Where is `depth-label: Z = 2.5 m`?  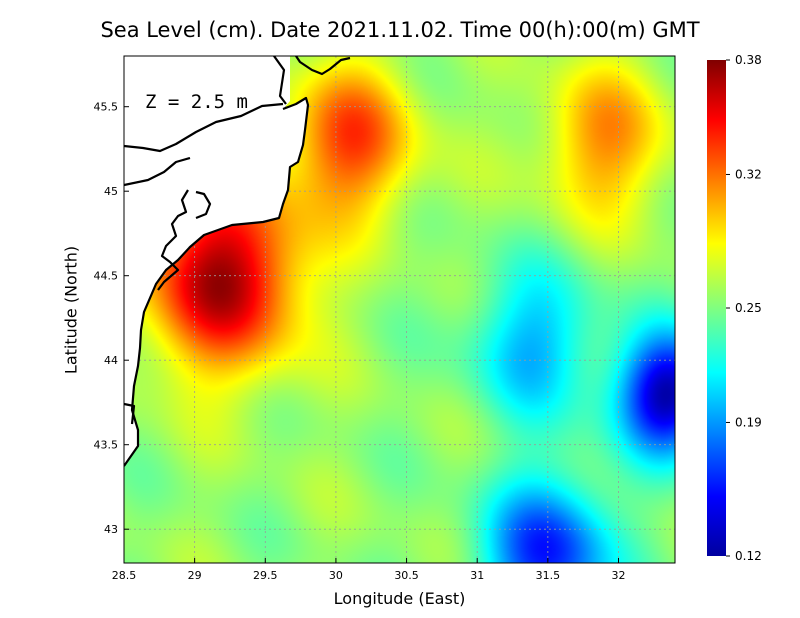 depth-label: Z = 2.5 m is located at coordinates (196, 102).